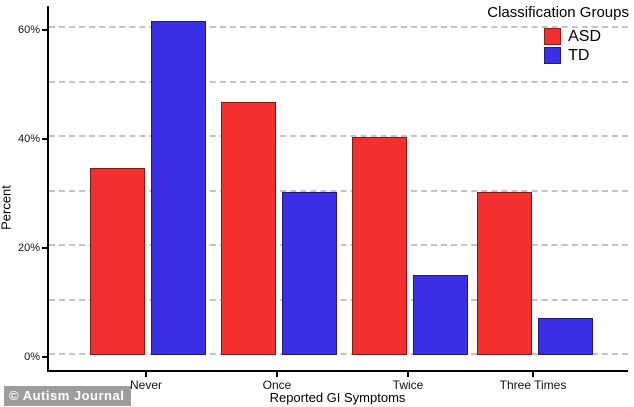  Describe the element at coordinates (565, 336) in the screenshot. I see `bar-td-three-times` at that location.